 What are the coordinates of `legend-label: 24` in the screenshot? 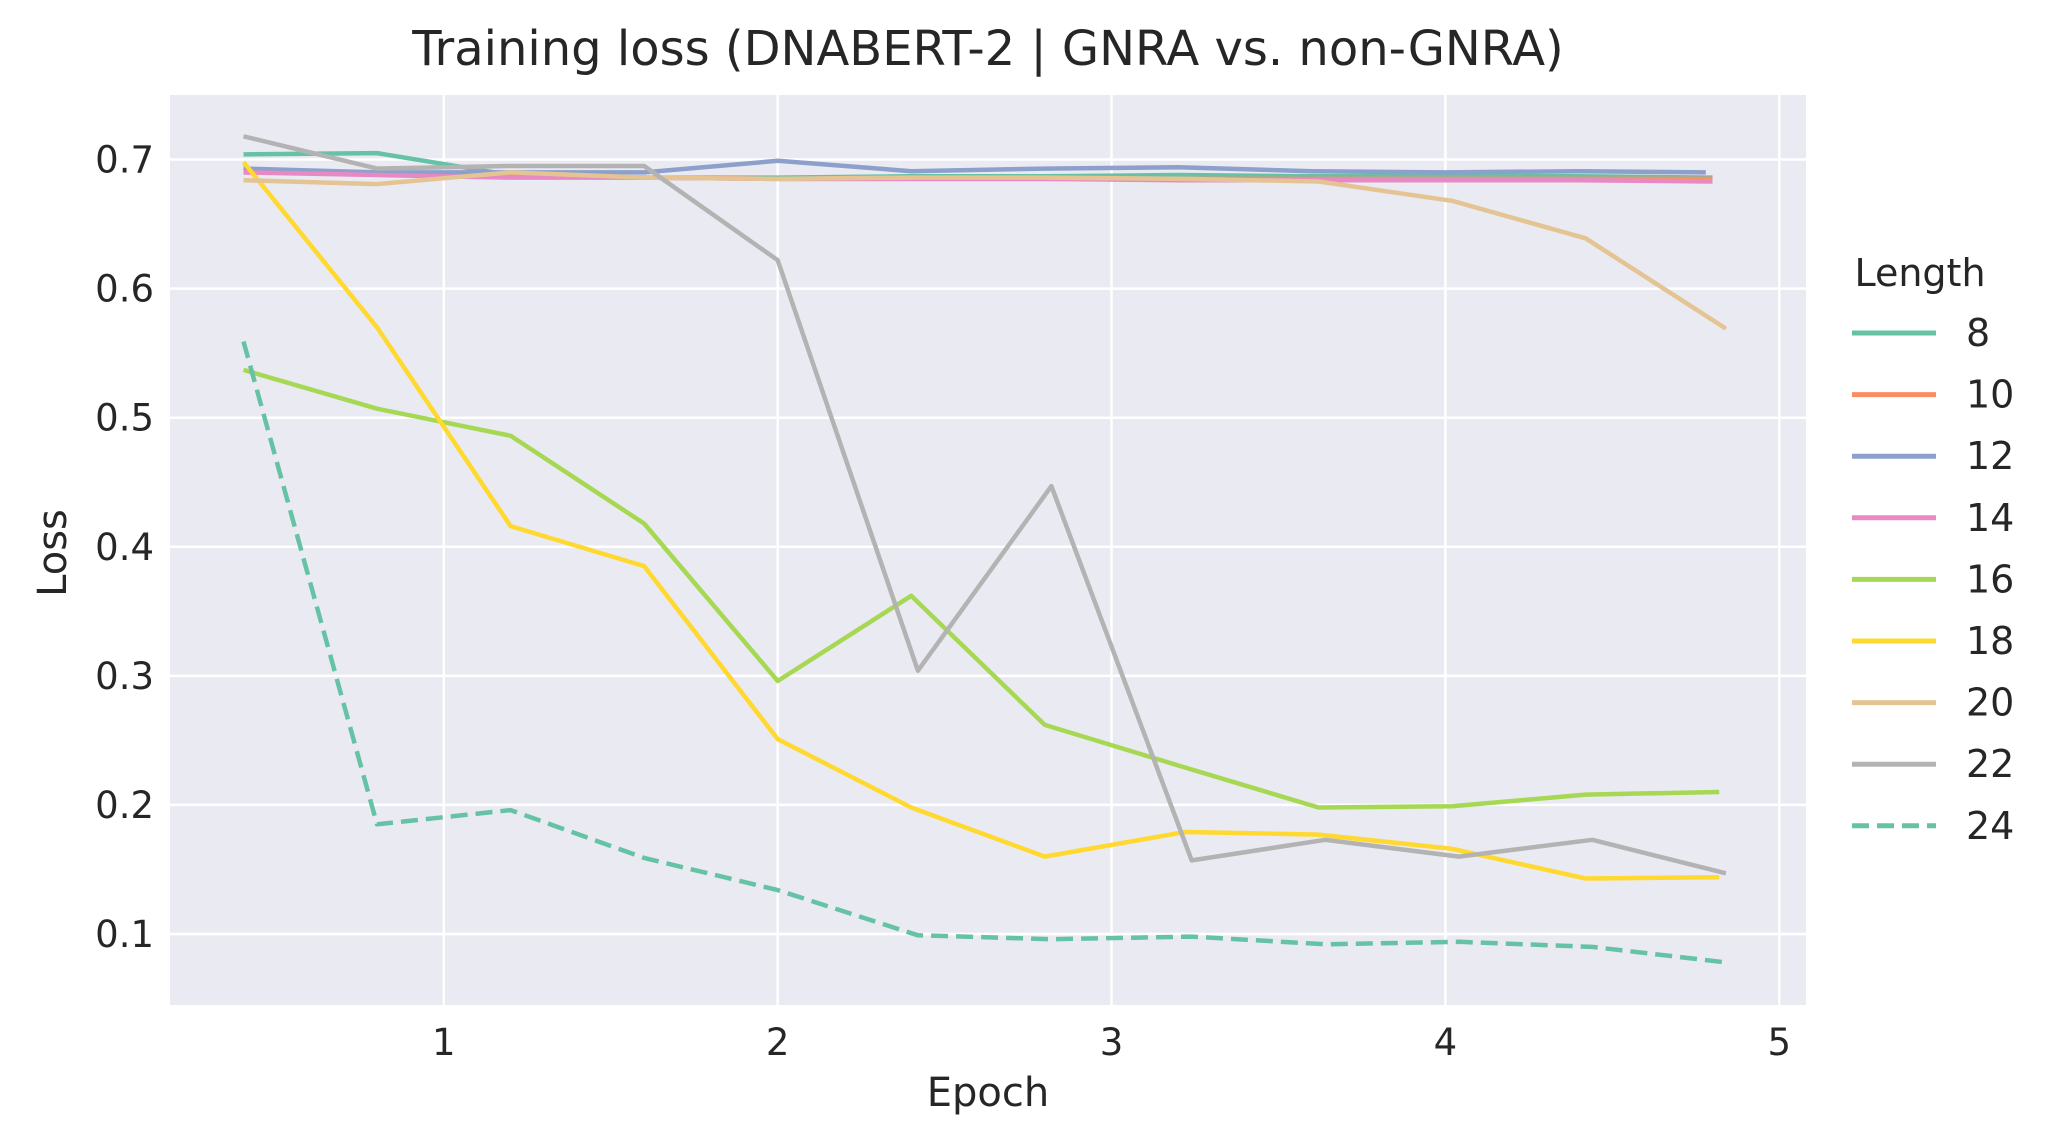 It's located at (1990, 826).